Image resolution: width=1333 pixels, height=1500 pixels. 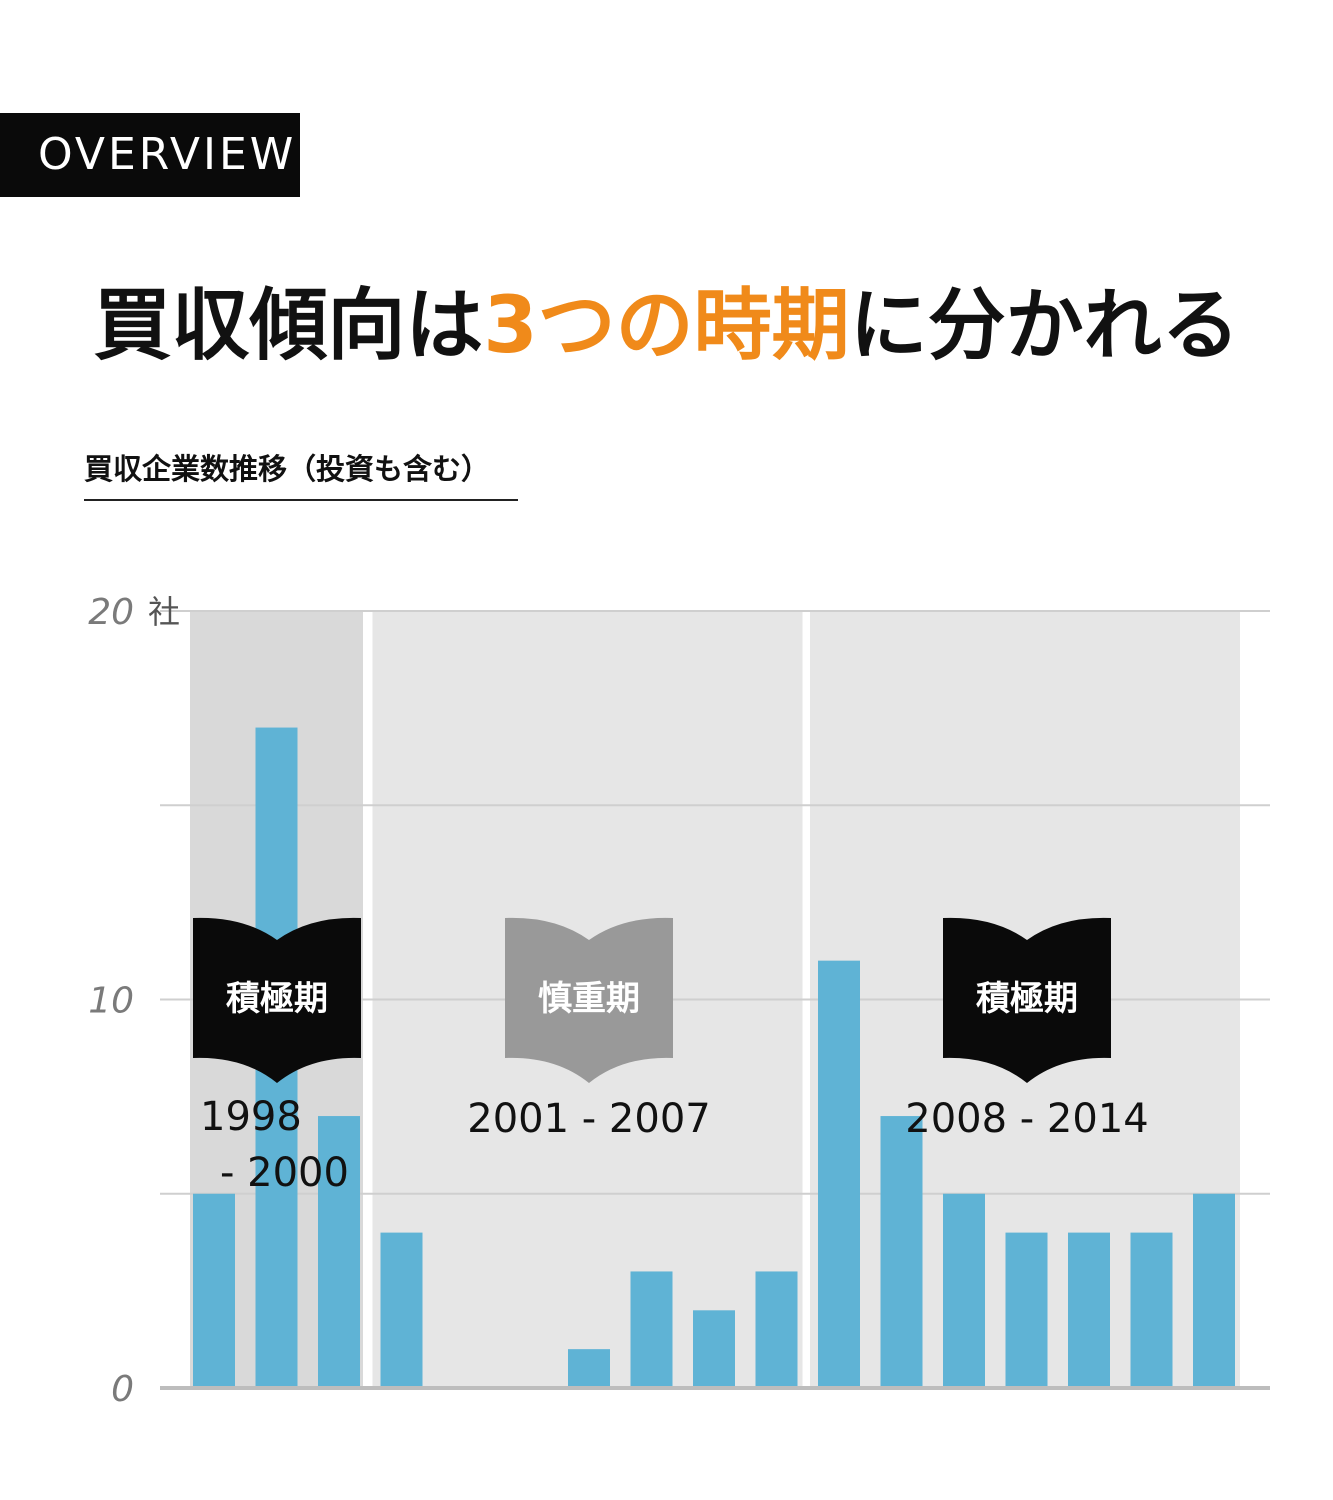 I want to click on period-1-years-line2: - 2000, so click(x=284, y=1173).